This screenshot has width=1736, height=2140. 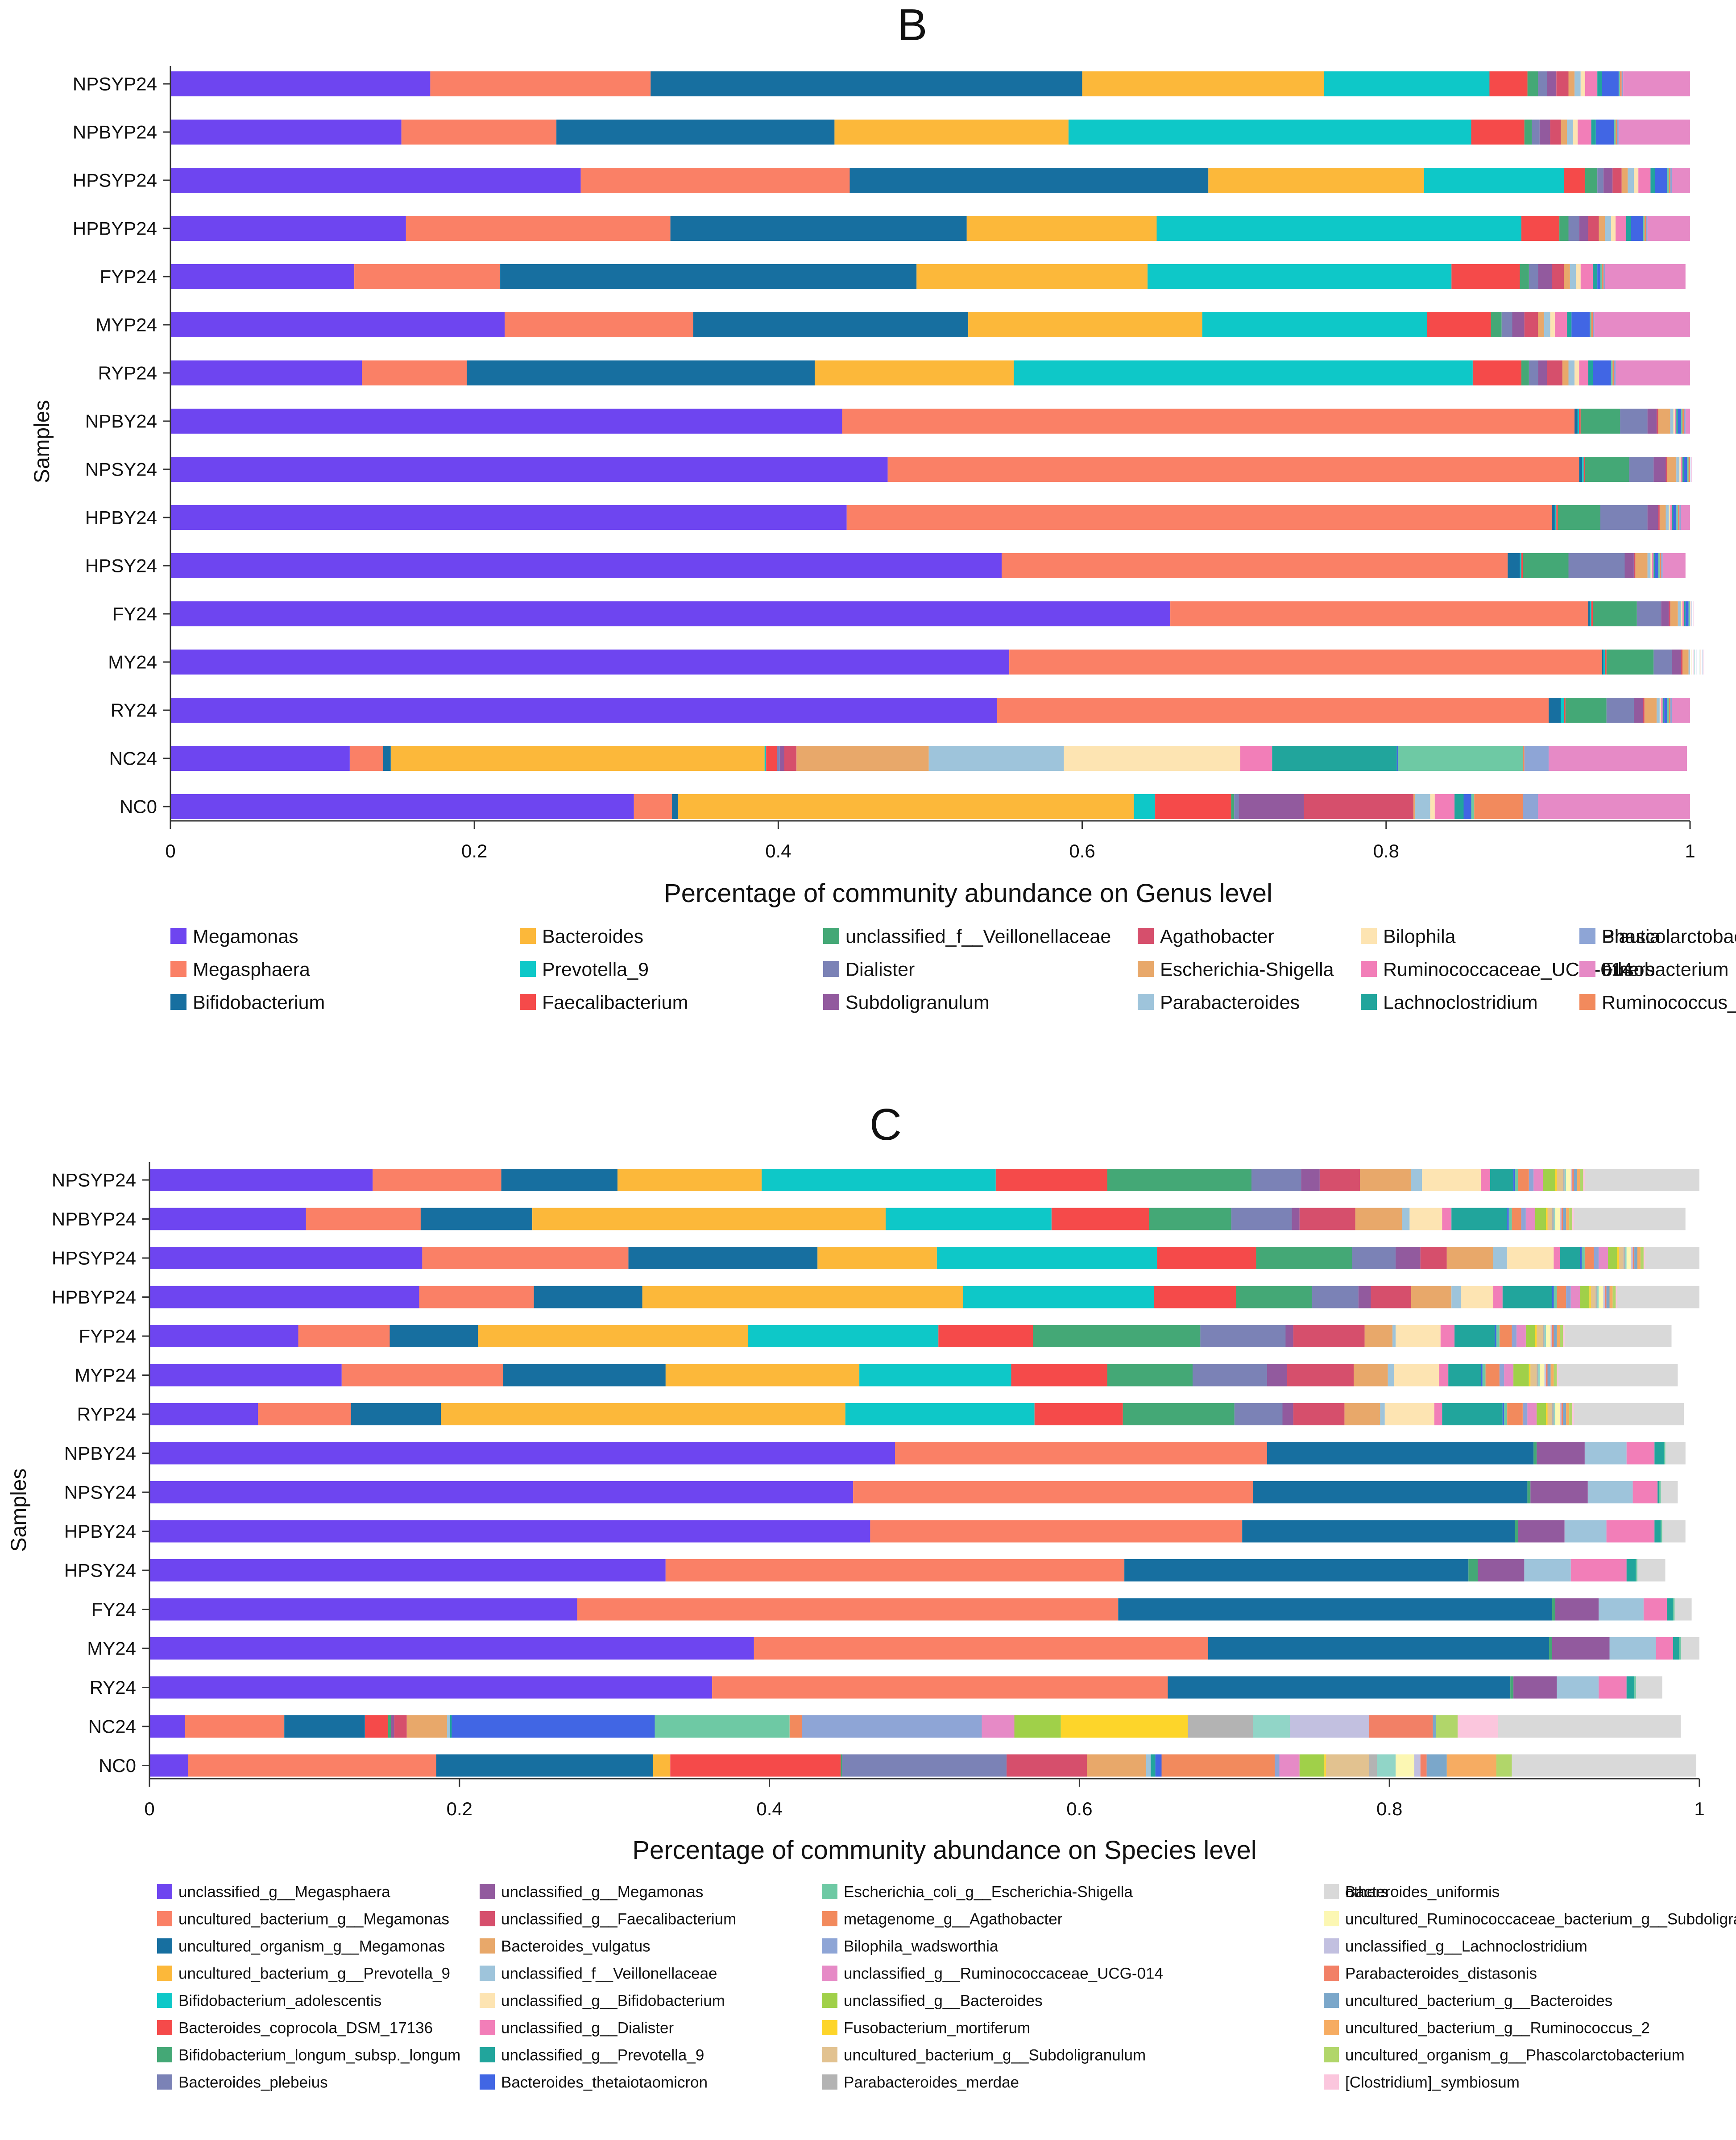 I want to click on legend-label-3: Bacteroides, so click(x=592, y=937).